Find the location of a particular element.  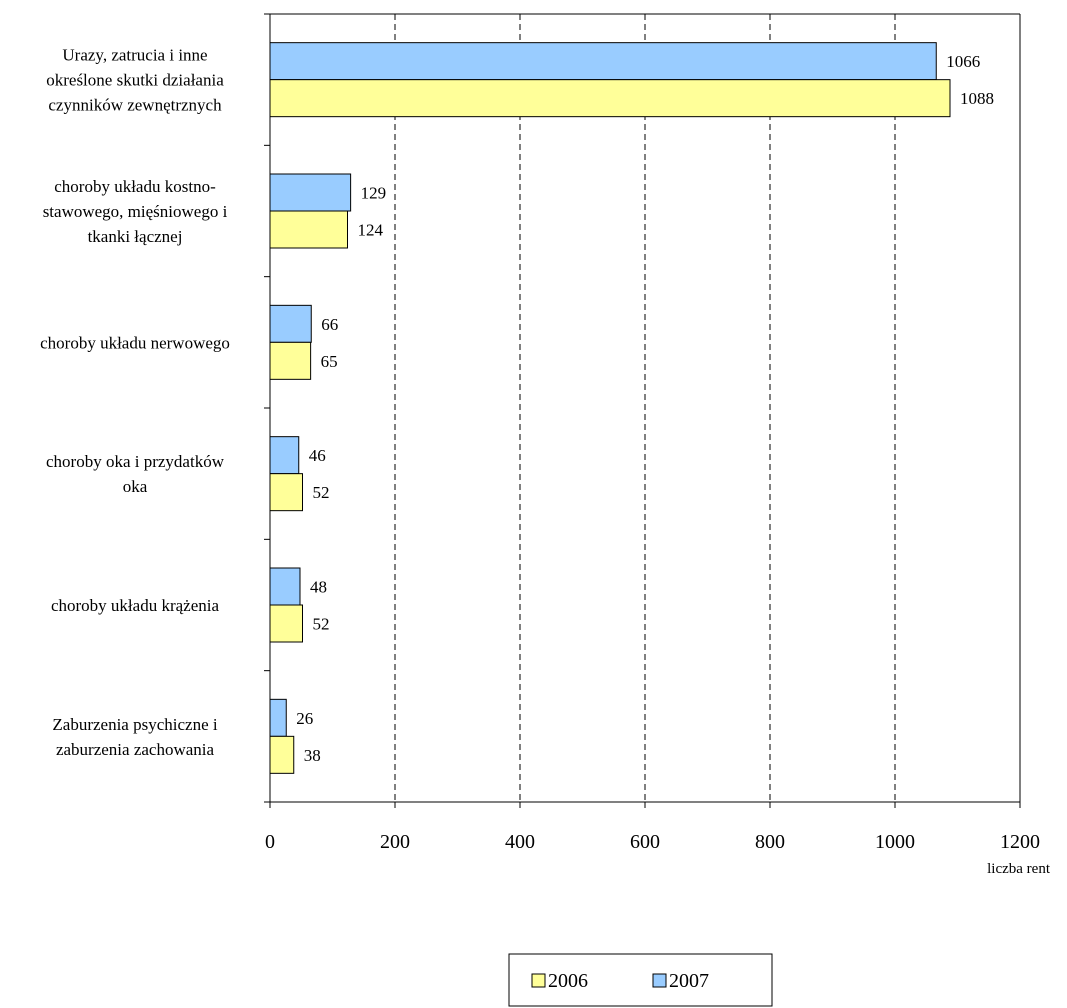

x-tick-label: 800 is located at coordinates (770, 842).